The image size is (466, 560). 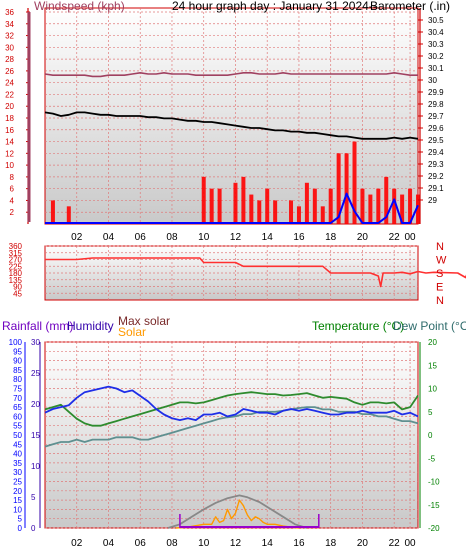 What do you see at coordinates (20, 528) in the screenshot?
I see `rainfall-y-tick-label: 0` at bounding box center [20, 528].